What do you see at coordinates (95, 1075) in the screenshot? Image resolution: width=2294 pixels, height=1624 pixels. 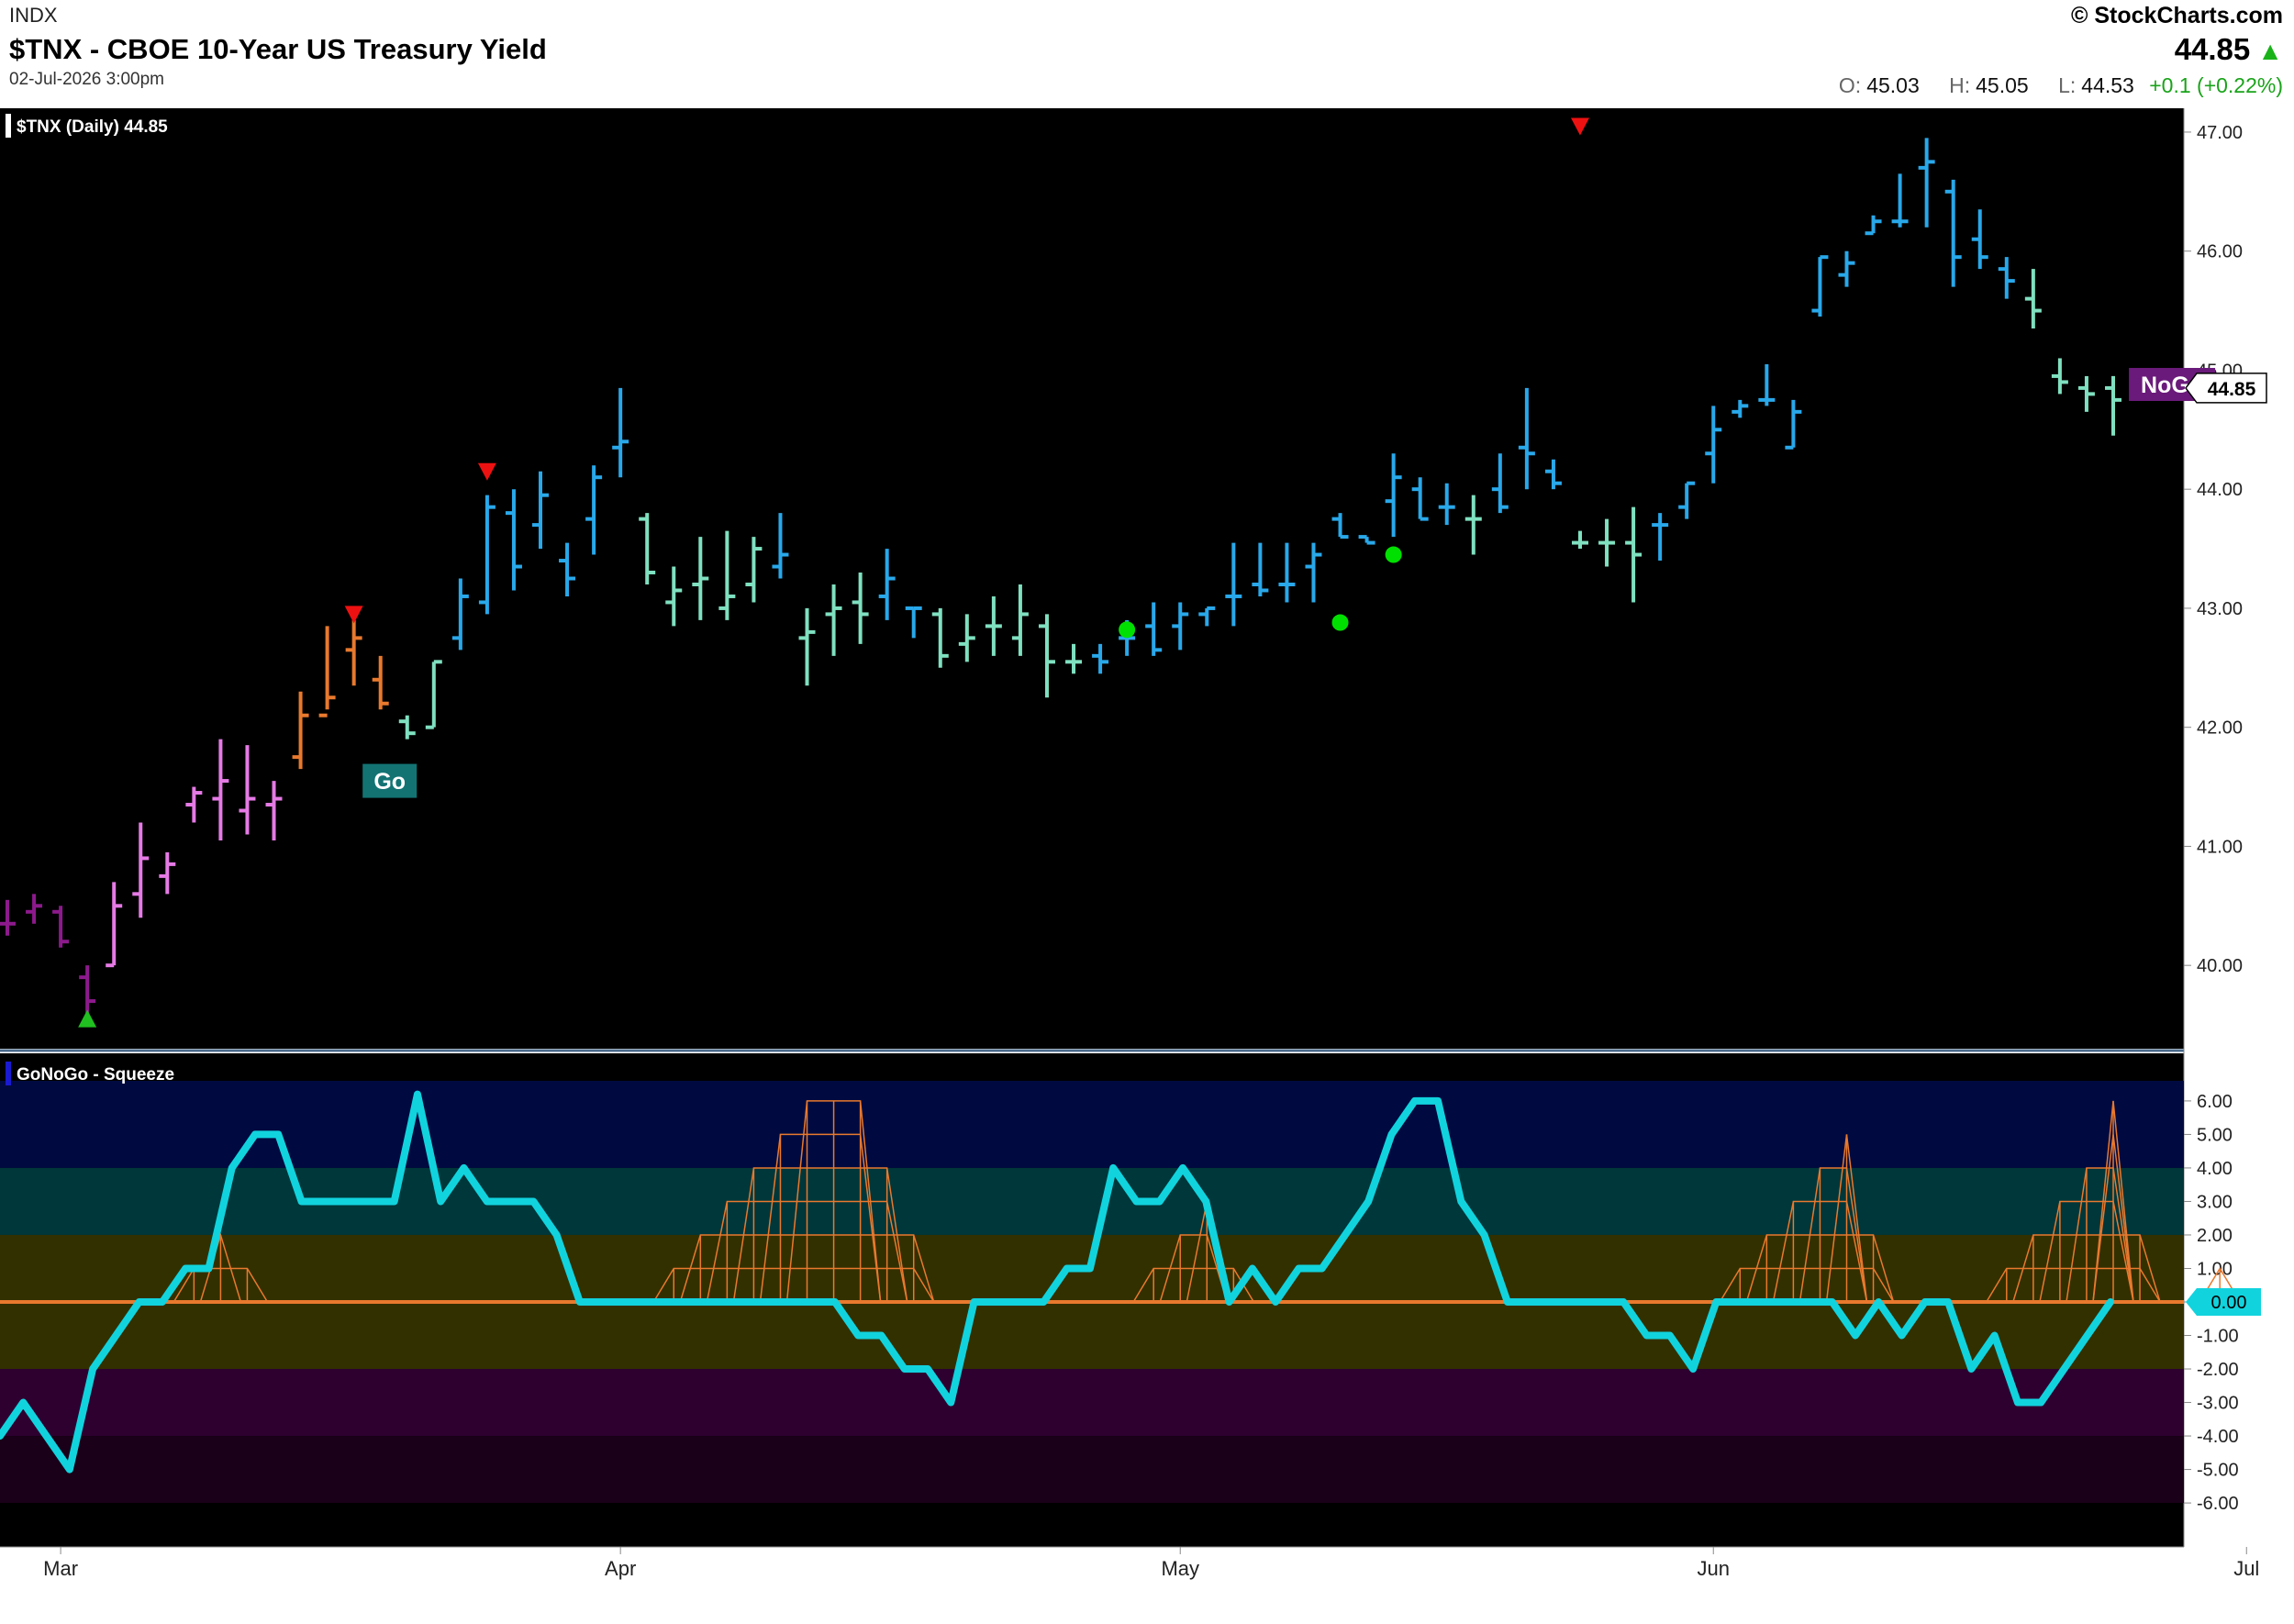 I see `osc-legend: GoNoGo - Squeeze` at bounding box center [95, 1075].